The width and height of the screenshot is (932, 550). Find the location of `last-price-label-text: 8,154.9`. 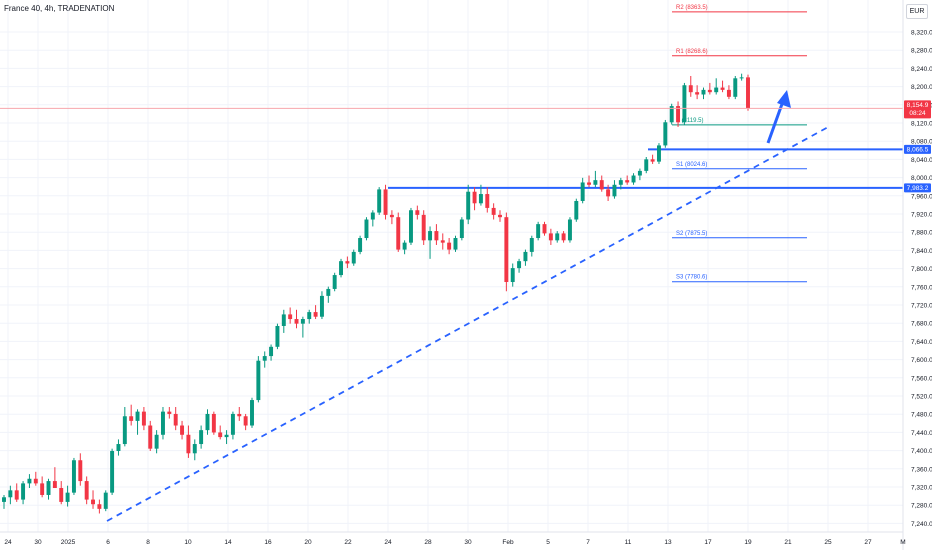

last-price-label-text: 8,154.9 is located at coordinates (918, 105).